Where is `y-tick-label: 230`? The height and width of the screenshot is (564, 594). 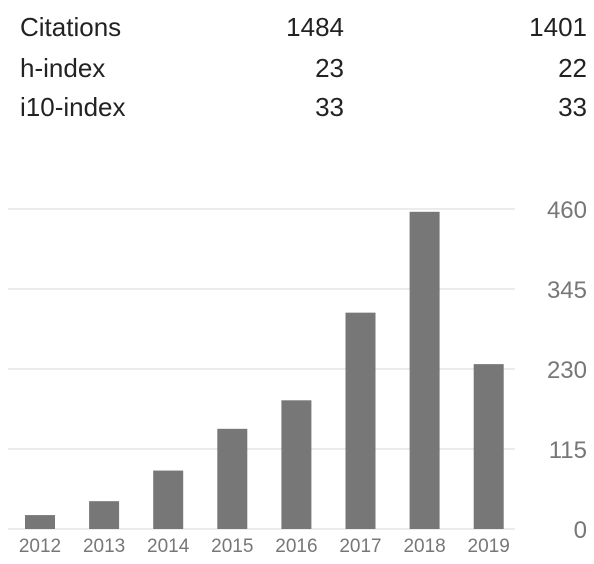
y-tick-label: 230 is located at coordinates (567, 370).